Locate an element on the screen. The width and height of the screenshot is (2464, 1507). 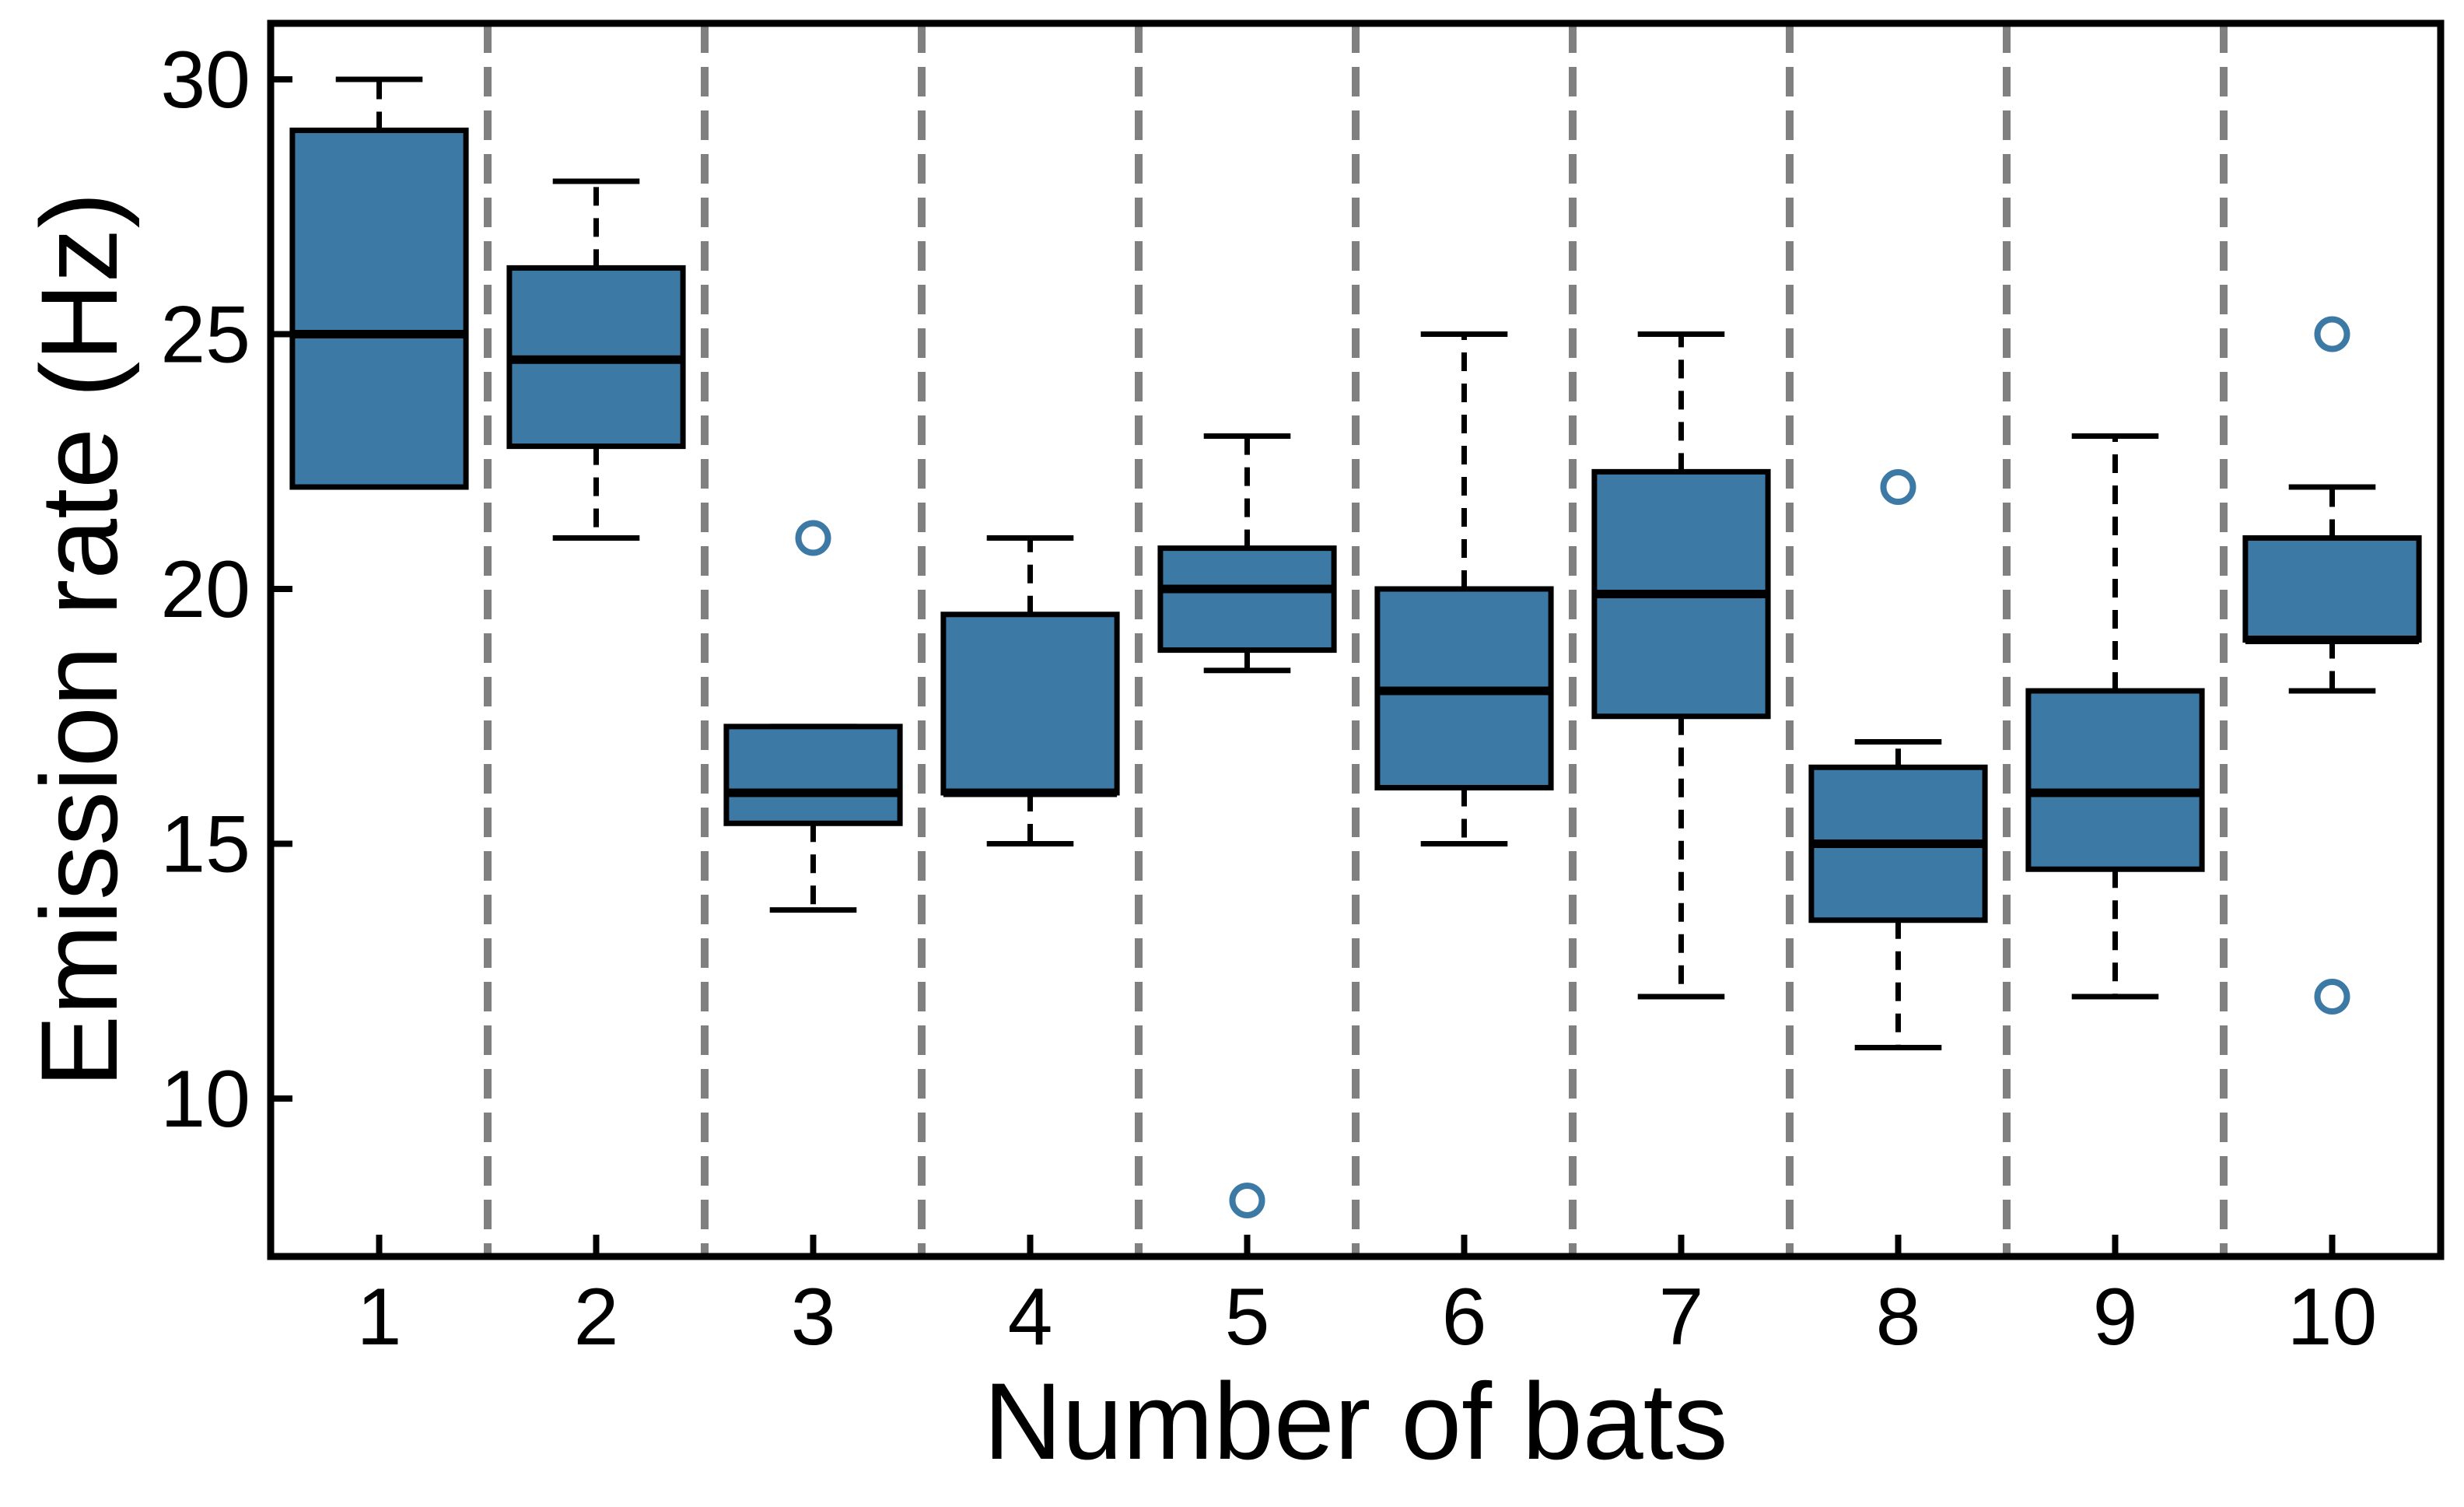
x-tick-label: 9 is located at coordinates (2115, 1317).